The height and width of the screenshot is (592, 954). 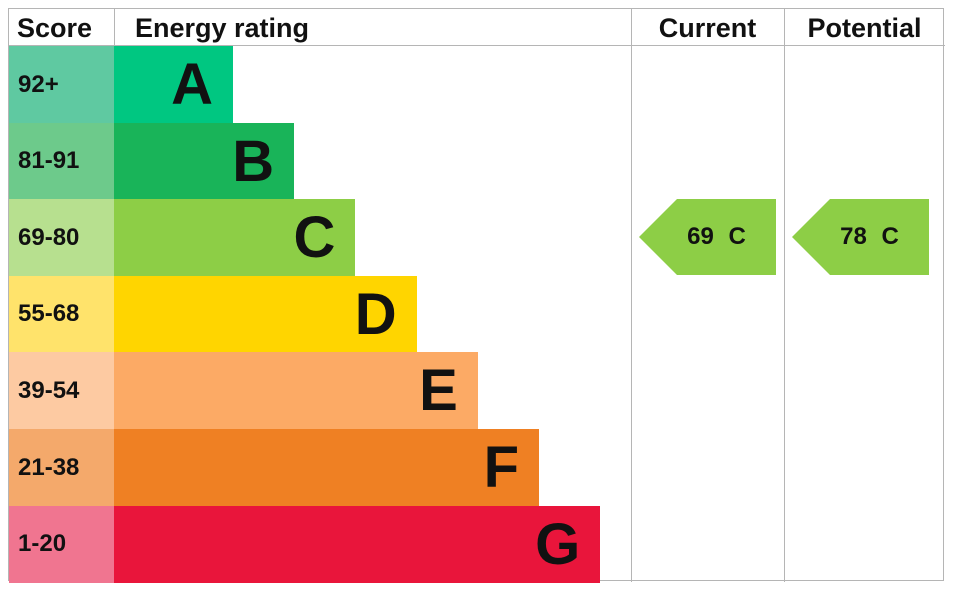 I want to click on current-rating-arrow: 69 C, so click(x=707, y=237).